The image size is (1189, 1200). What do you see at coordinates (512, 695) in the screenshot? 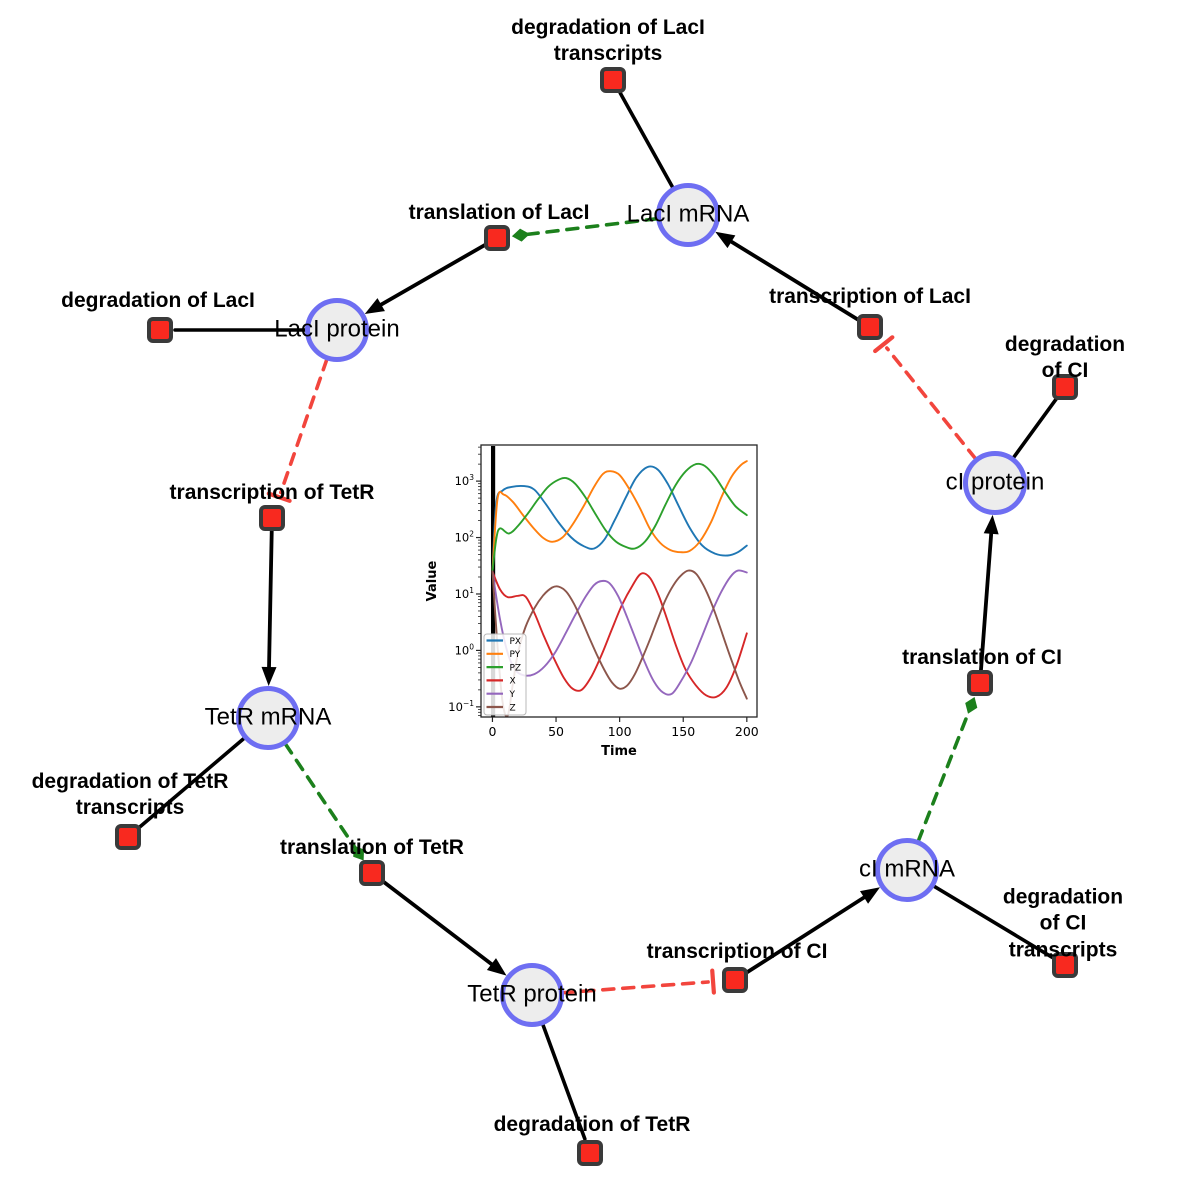
I see `legend-label-Y: Y` at bounding box center [512, 695].